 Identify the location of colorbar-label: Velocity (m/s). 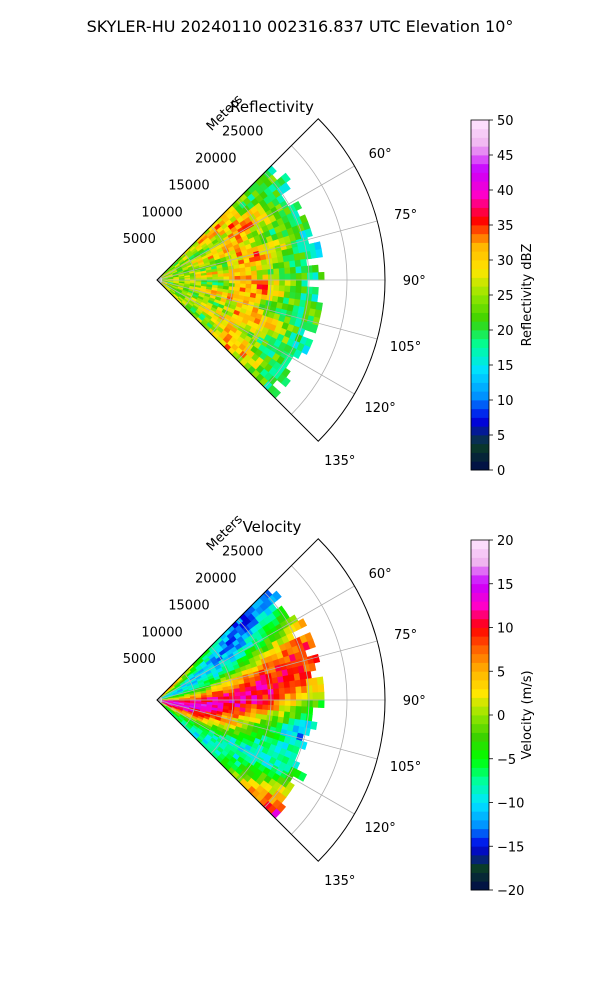
(527, 714).